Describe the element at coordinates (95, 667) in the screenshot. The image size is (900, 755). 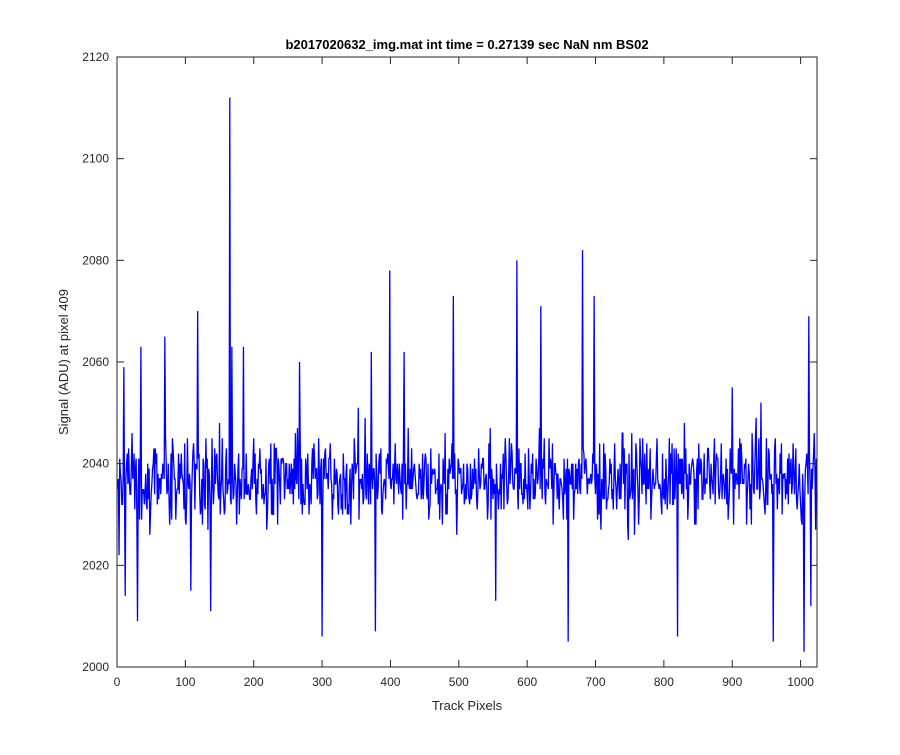
I see `y-tick-label: 2000` at that location.